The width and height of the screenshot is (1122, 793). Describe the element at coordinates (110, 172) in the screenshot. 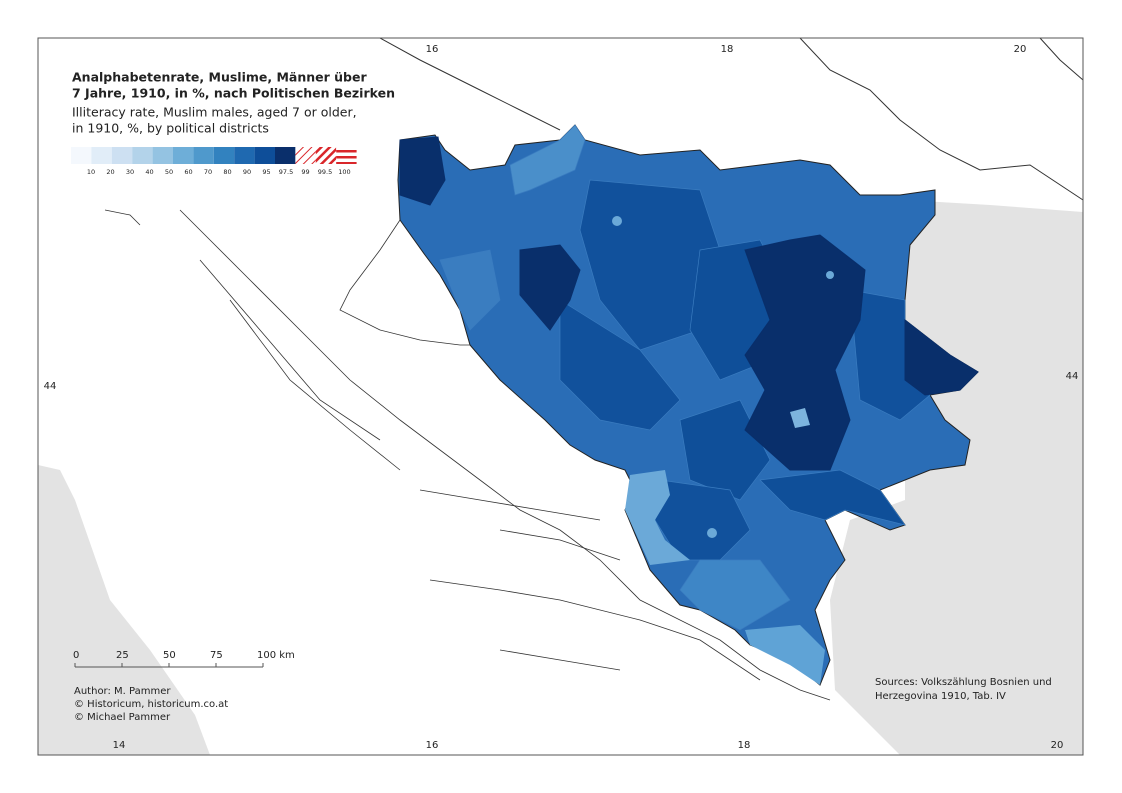

I see `legend-label: 20` at that location.